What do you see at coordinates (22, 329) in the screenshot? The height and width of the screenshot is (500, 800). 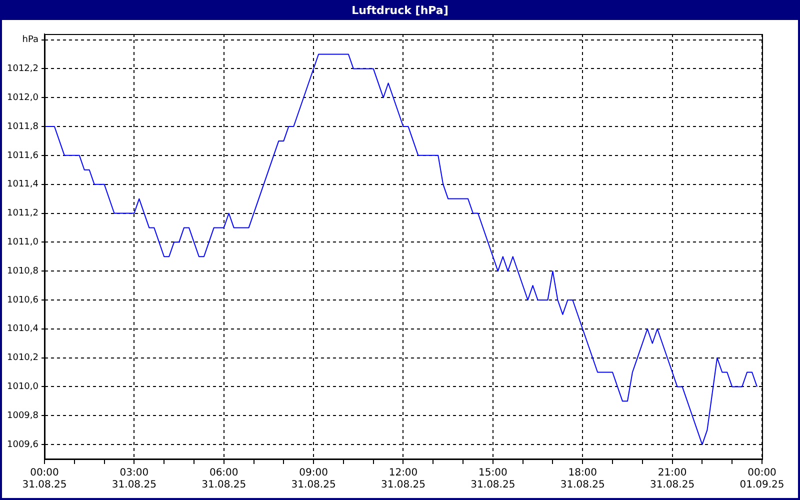 I see `y-tick-label: 1010,4` at bounding box center [22, 329].